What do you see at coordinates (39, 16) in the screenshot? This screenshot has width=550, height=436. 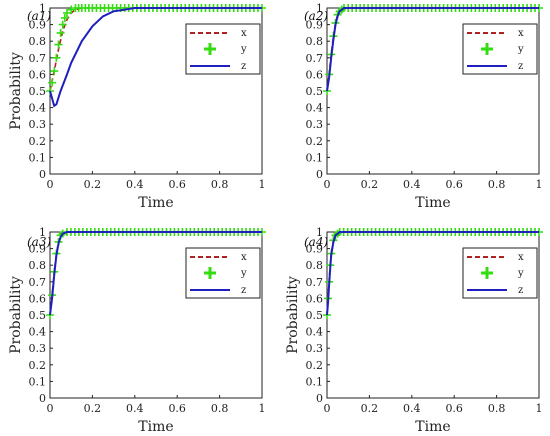 I see `panel-label: (a1)` at bounding box center [39, 16].